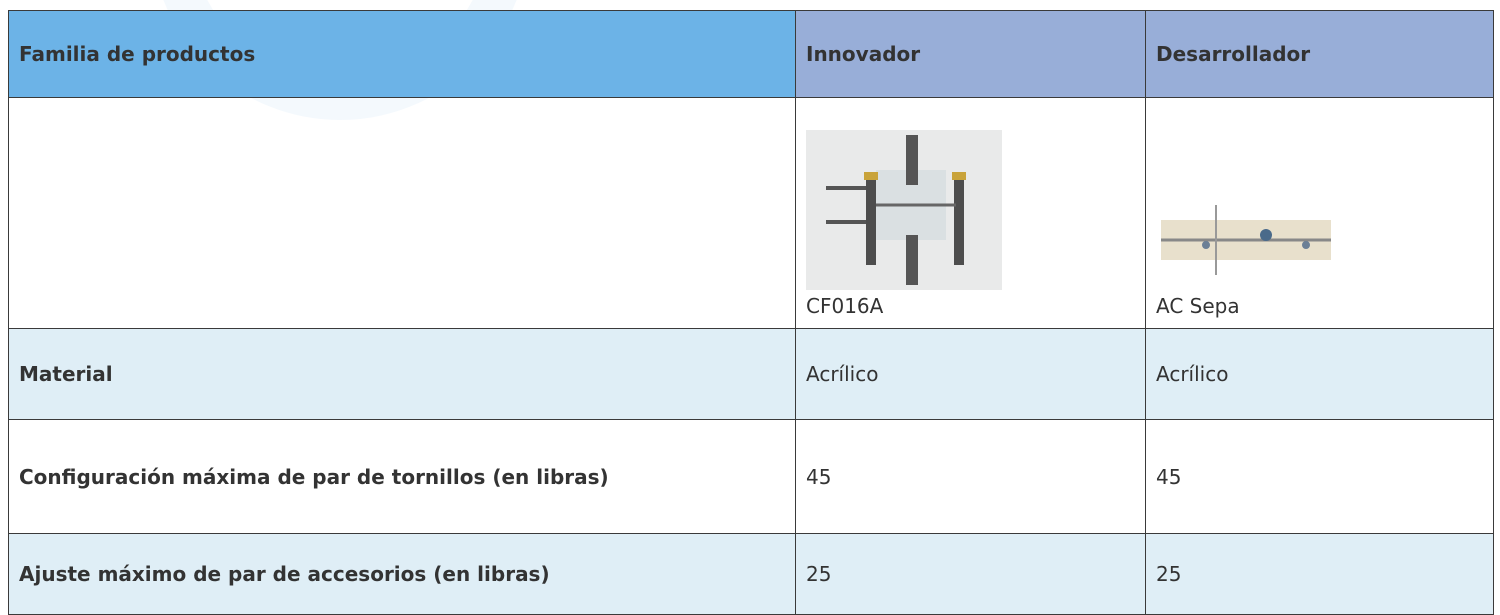 Image resolution: width=1500 pixels, height=615 pixels. What do you see at coordinates (1198, 306) in the screenshot?
I see `product-caption: AC Sepa` at bounding box center [1198, 306].